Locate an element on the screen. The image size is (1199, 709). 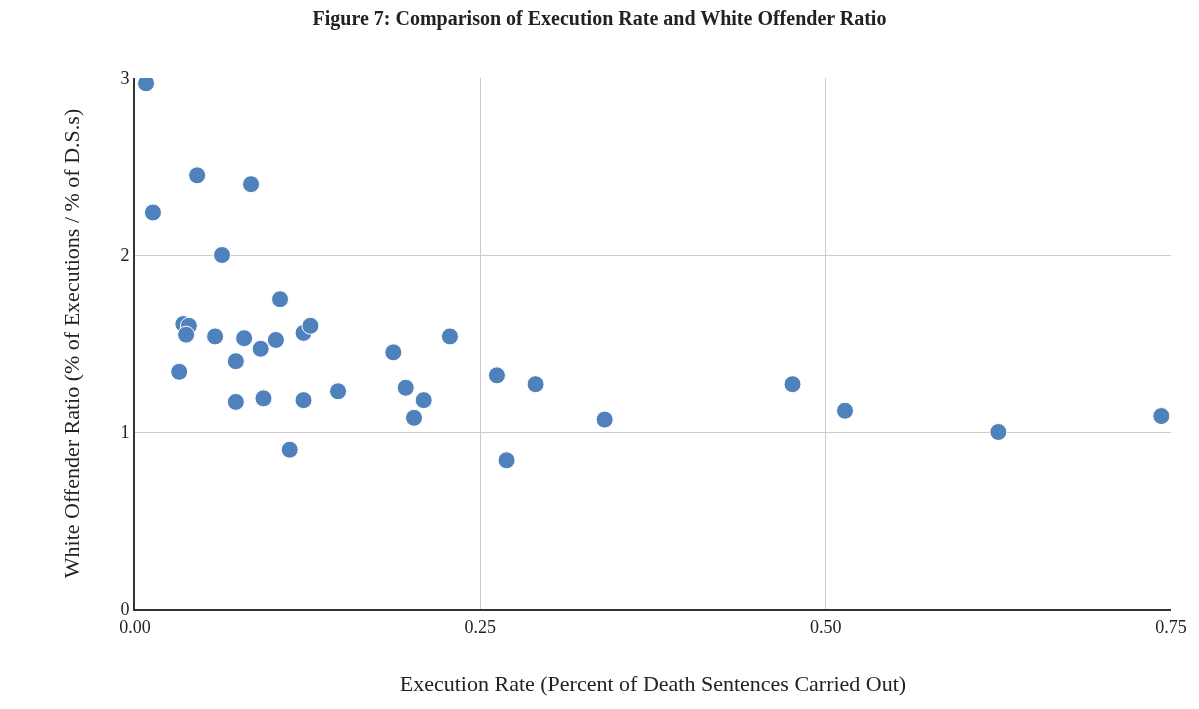
y-tick-label: 1 is located at coordinates (125, 432).